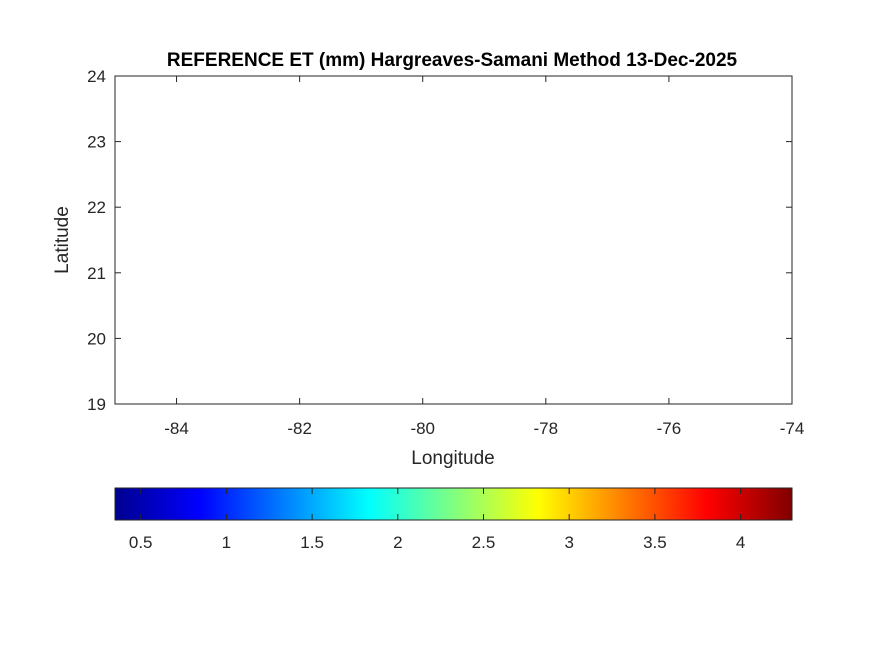 This screenshot has width=875, height=656. What do you see at coordinates (484, 542) in the screenshot?
I see `colorbar-tick-label: 2.5` at bounding box center [484, 542].